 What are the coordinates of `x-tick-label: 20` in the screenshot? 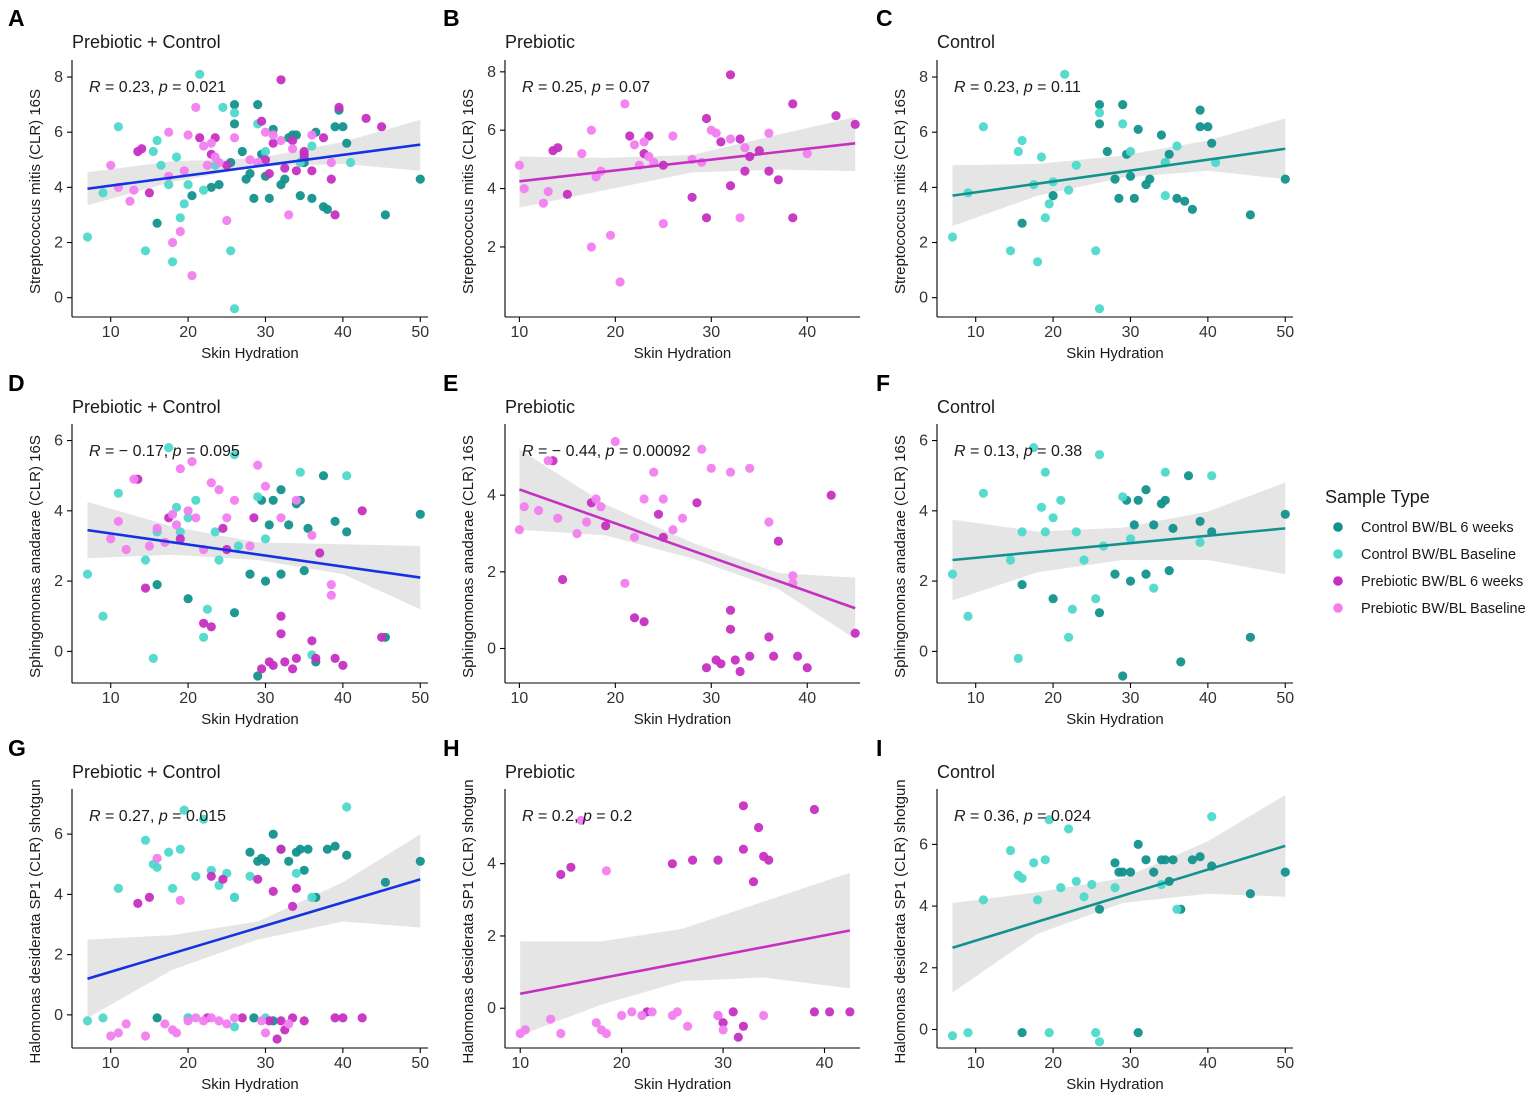 It's located at (622, 1063).